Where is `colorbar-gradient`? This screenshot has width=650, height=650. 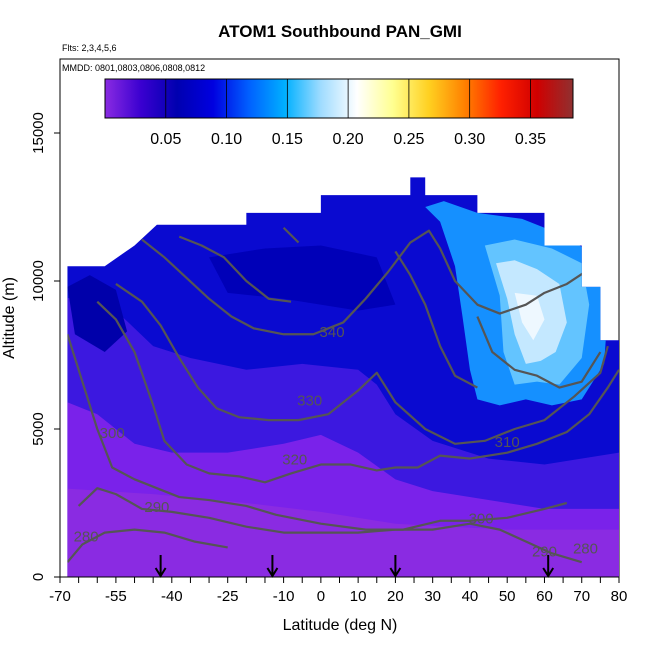 colorbar-gradient is located at coordinates (339, 98).